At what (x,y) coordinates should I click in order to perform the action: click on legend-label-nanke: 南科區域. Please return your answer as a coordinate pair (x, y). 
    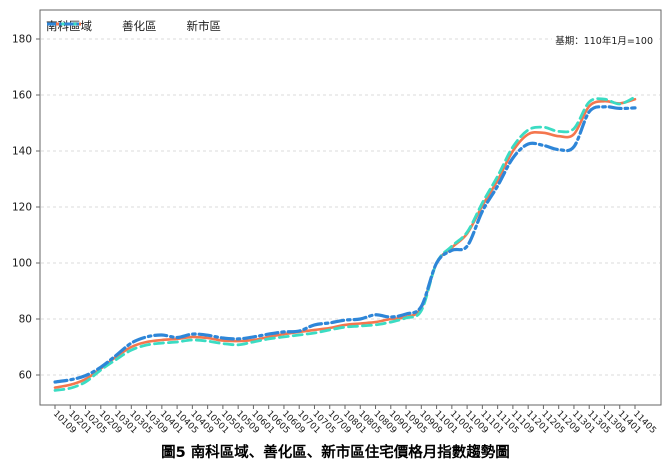
    Looking at the image, I should click on (69, 26).